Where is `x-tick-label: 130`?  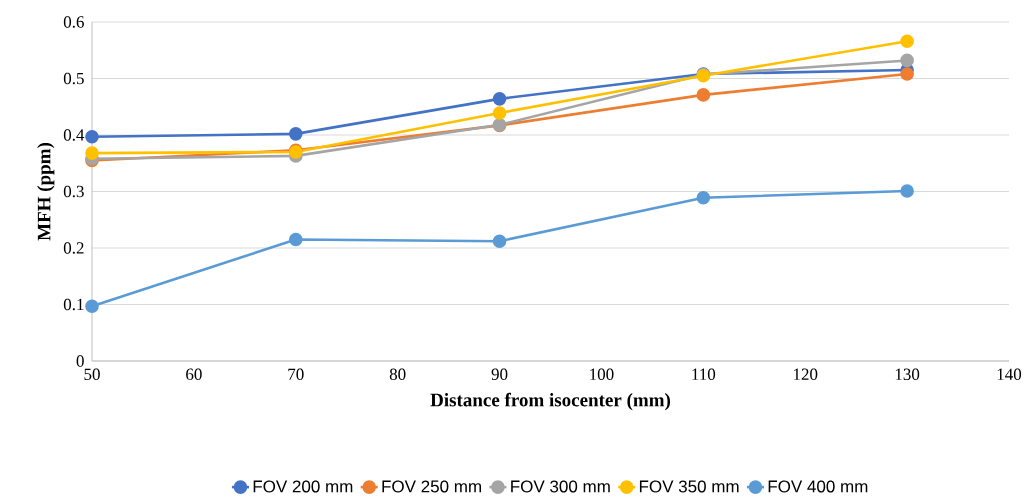
x-tick-label: 130 is located at coordinates (907, 374).